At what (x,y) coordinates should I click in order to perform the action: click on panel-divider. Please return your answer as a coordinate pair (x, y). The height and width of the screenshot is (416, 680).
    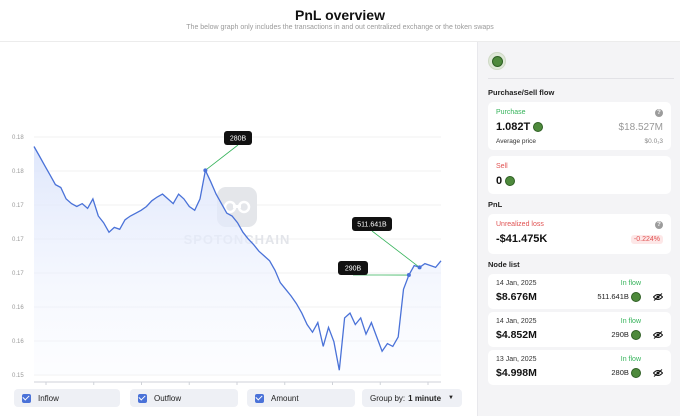
    Looking at the image, I should click on (581, 78).